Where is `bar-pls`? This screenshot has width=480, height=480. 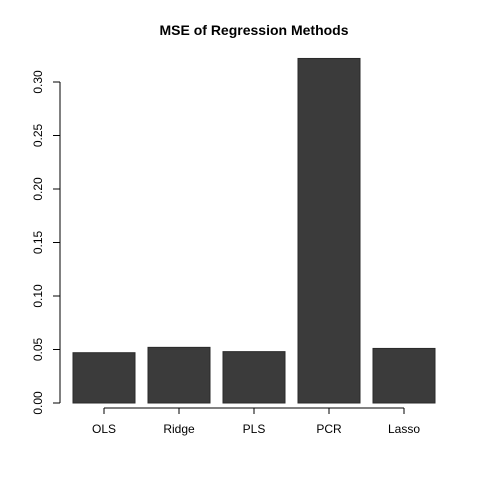
bar-pls is located at coordinates (254, 377).